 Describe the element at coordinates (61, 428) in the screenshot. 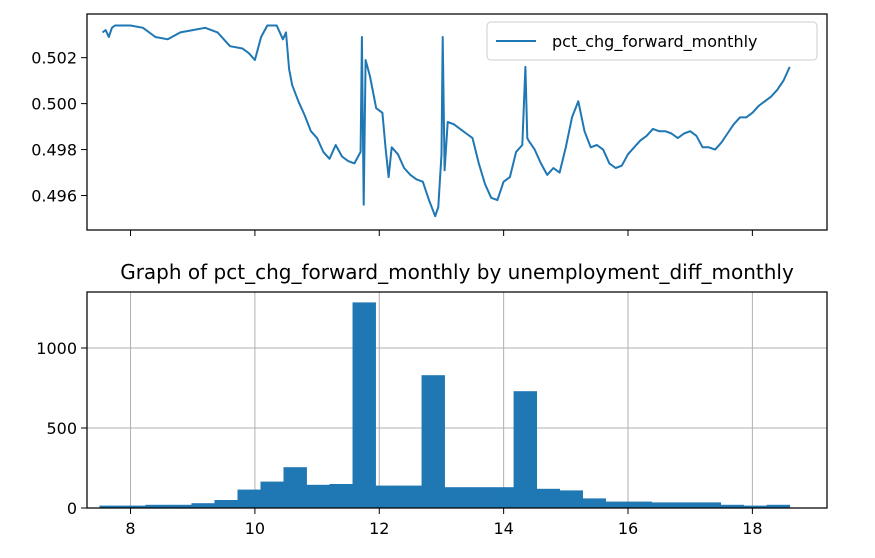

I see `histogram-y-tick-label: 500` at that location.